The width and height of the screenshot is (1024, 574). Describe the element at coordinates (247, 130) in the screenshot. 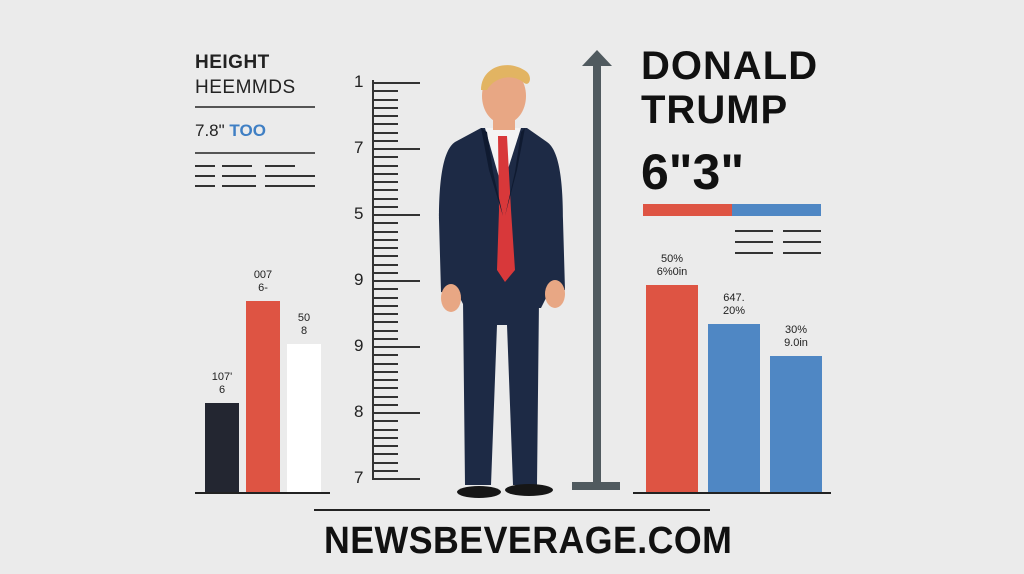

I see `left-stat-accent: TOO` at that location.